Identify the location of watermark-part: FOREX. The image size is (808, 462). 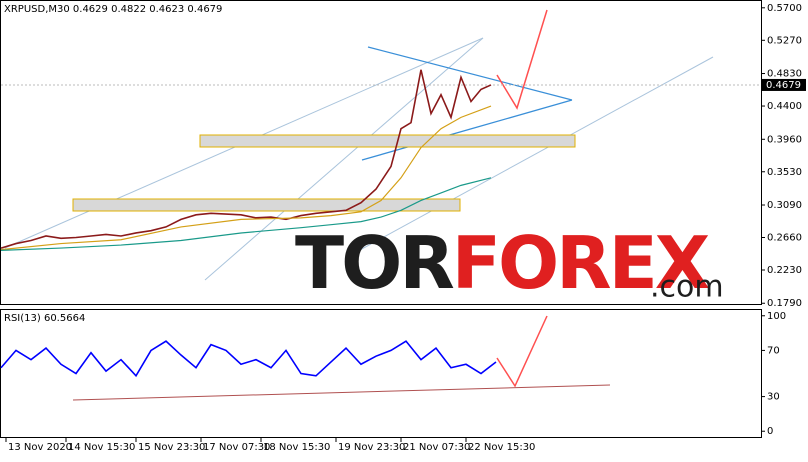
(581, 263).